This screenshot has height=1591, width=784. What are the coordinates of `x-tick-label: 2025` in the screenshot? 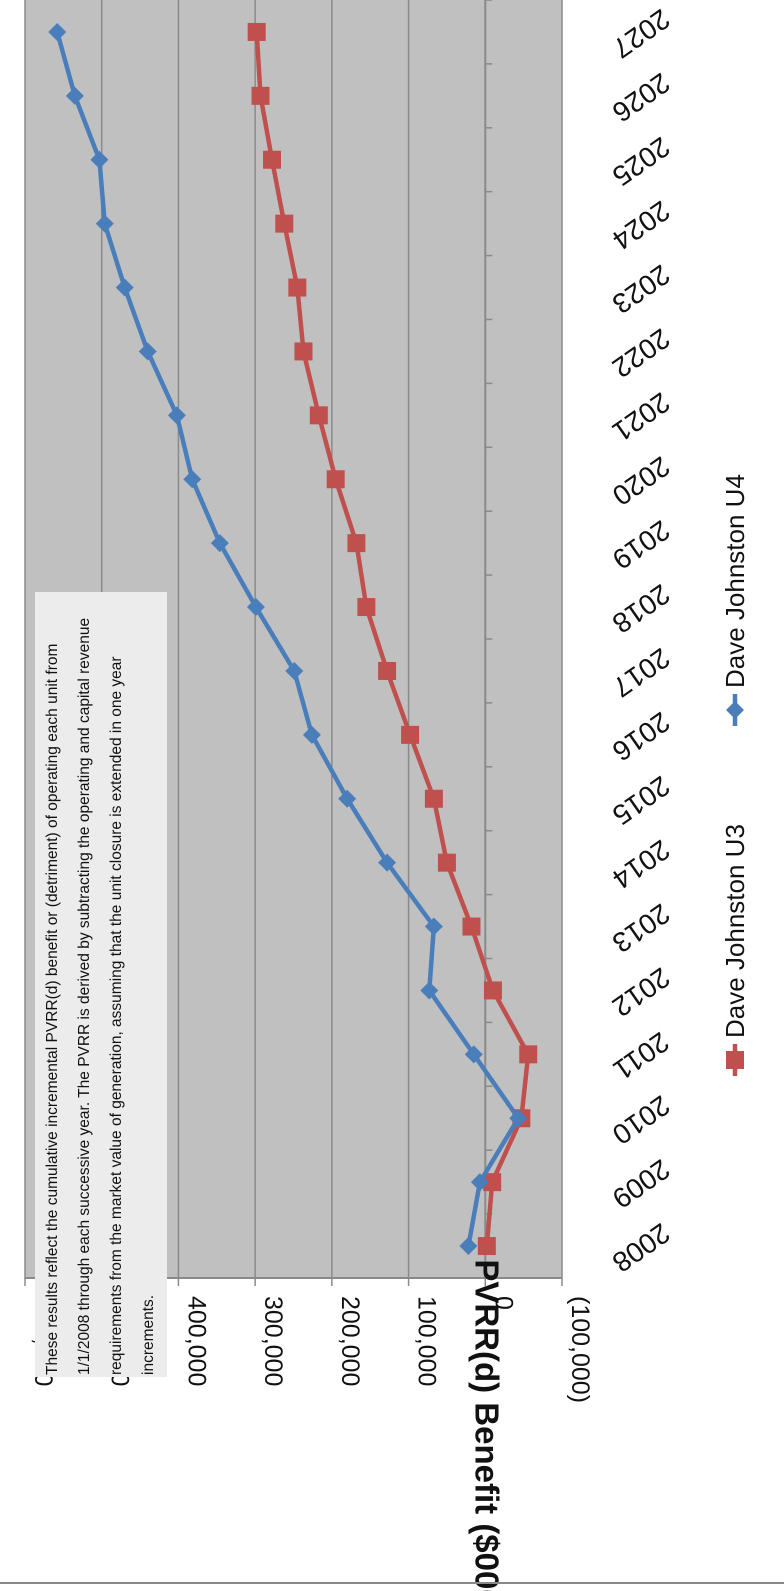 It's located at (641, 161).